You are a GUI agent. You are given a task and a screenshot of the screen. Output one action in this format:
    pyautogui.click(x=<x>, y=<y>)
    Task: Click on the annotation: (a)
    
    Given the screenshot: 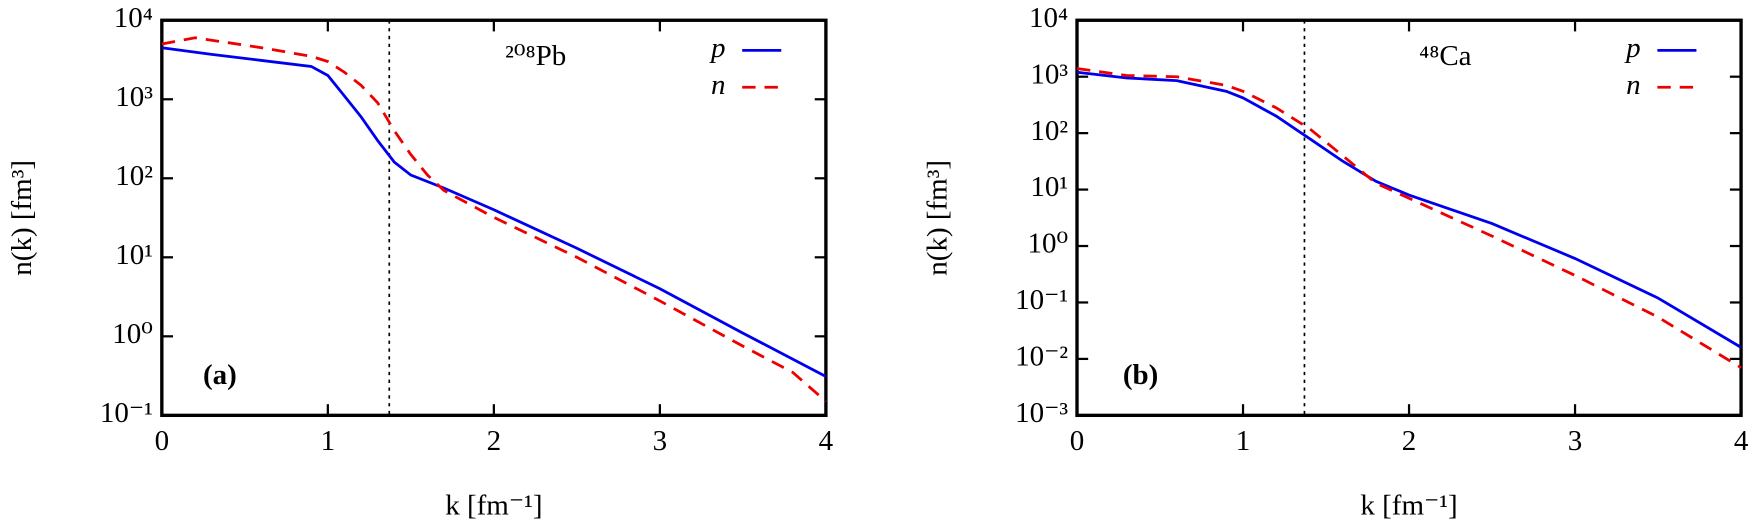 What is the action you would take?
    pyautogui.click(x=220, y=375)
    